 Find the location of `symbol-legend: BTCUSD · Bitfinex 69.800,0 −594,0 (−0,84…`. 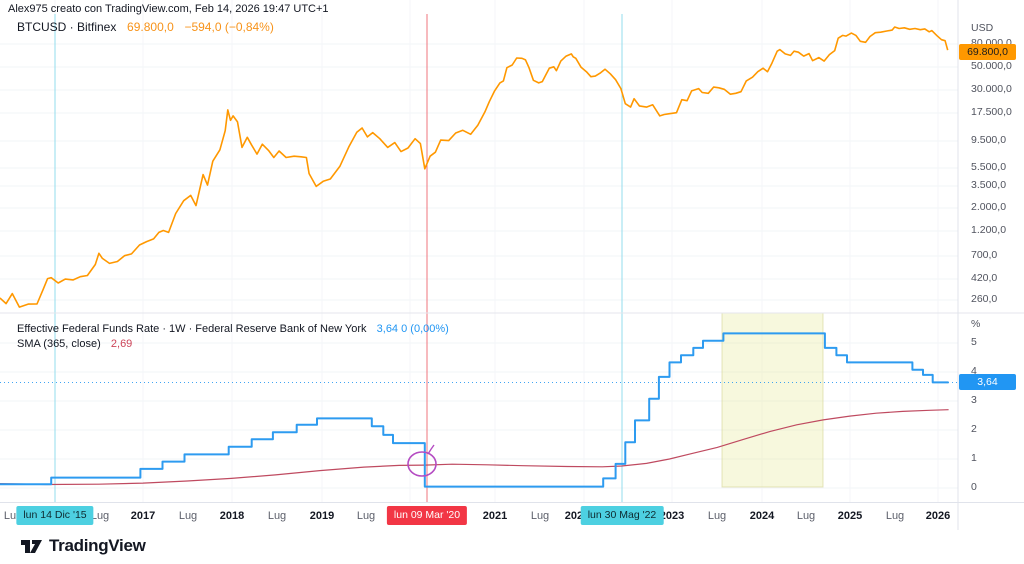

symbol-legend: BTCUSD · Bitfinex 69.800,0 −594,0 (−0,84… is located at coordinates (145, 27).